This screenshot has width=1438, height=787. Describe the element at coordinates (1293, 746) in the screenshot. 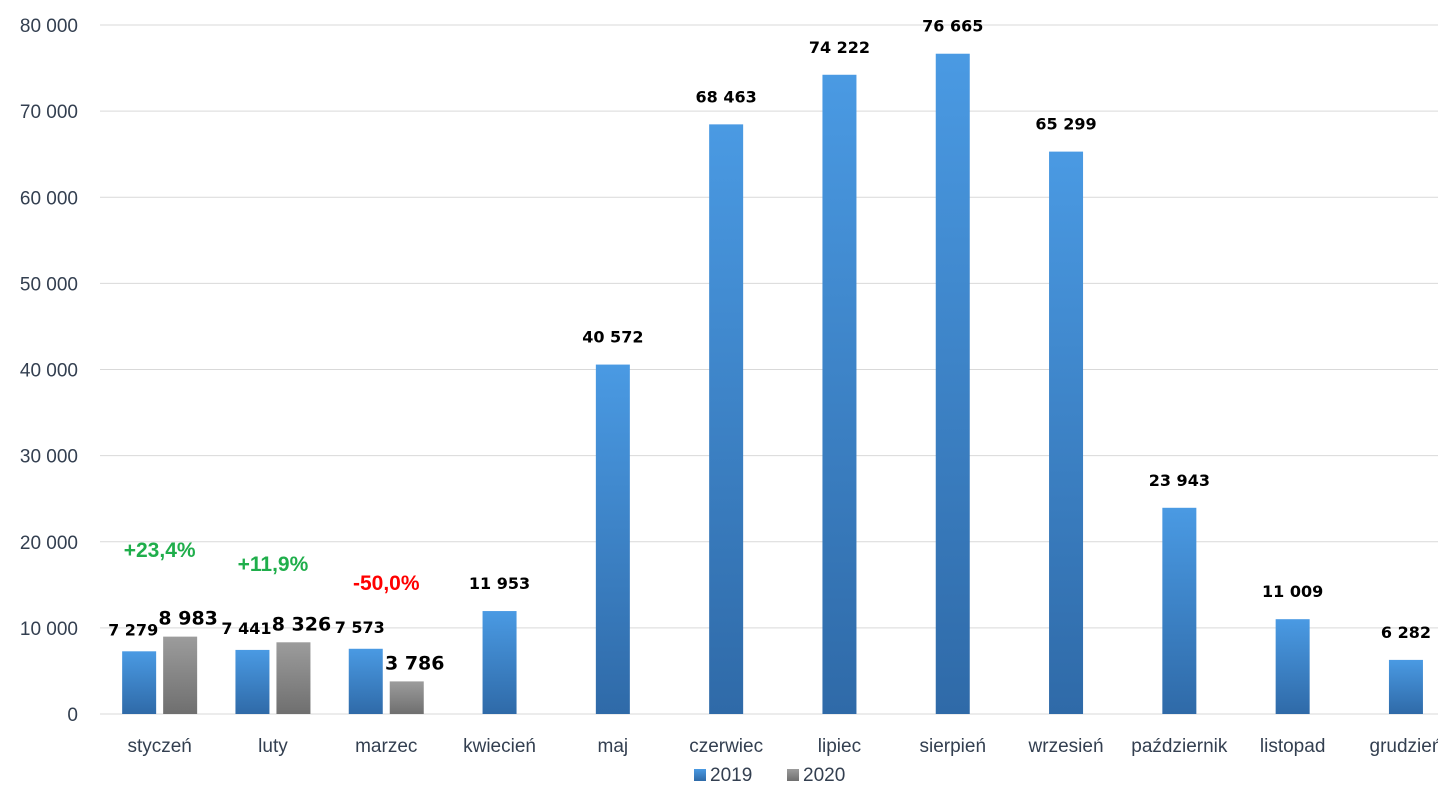

I see `x-tick-label: listopad` at that location.